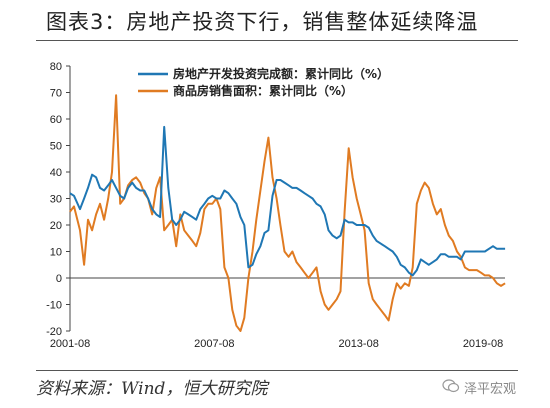  I want to click on y-tick-label: 80, so click(56, 67).